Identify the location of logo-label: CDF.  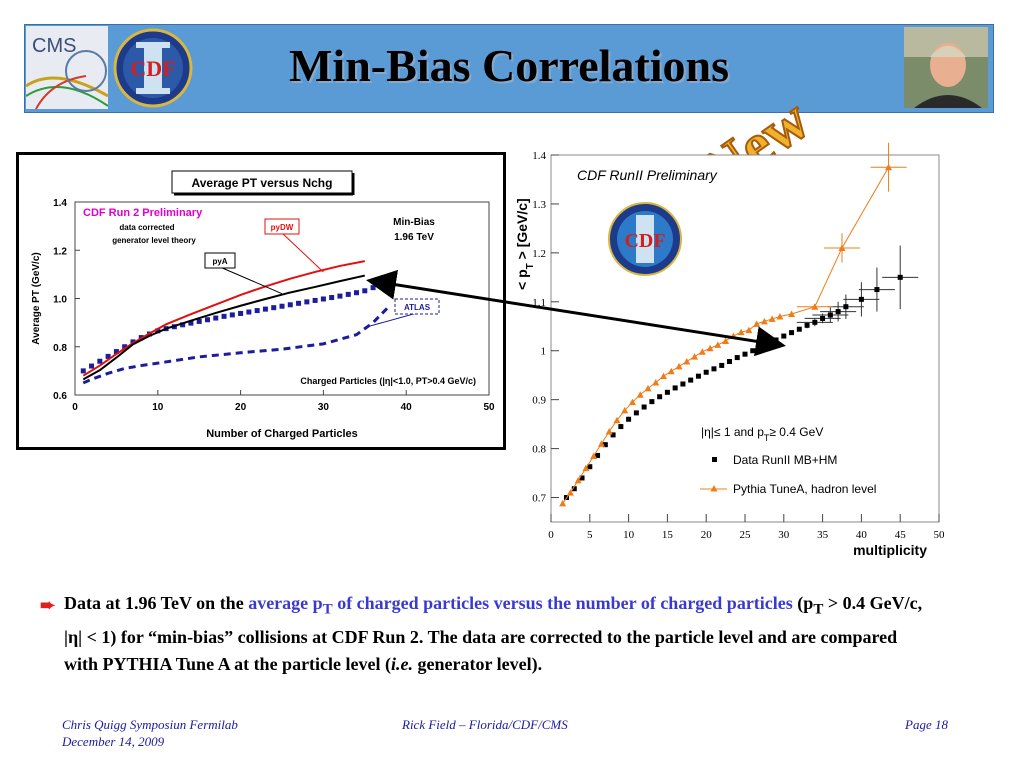
(644, 241).